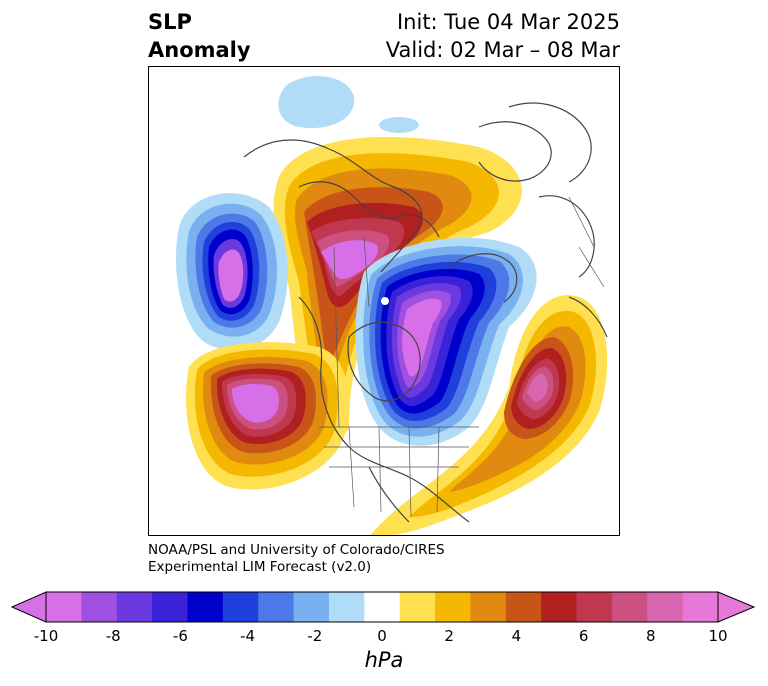 The image size is (768, 686). Describe the element at coordinates (384, 660) in the screenshot. I see `colorbar-unit-label: hPa` at that location.